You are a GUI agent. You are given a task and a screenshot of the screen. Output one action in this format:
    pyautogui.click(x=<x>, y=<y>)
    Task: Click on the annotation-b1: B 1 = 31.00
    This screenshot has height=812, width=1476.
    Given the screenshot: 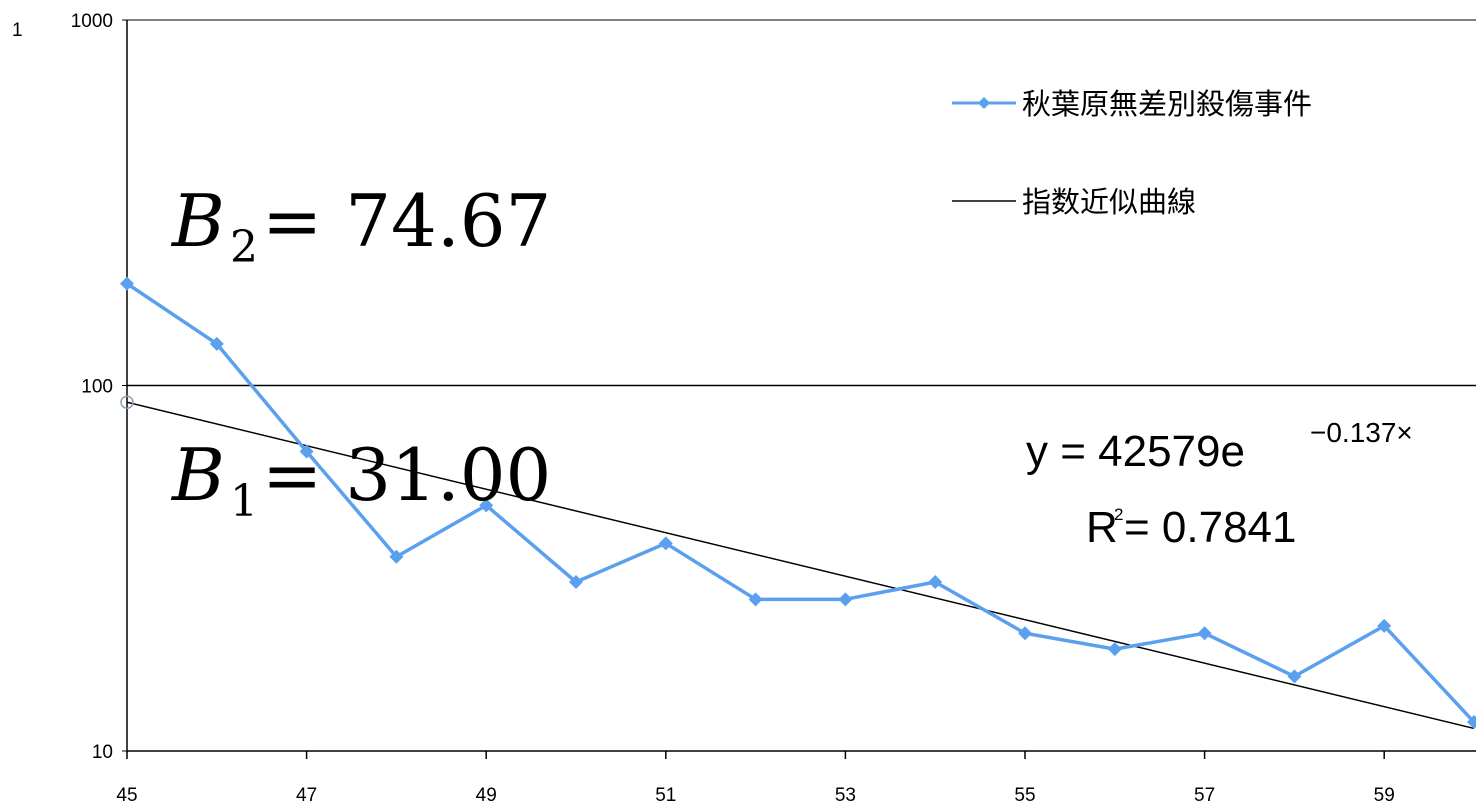 What is the action you would take?
    pyautogui.click(x=360, y=480)
    